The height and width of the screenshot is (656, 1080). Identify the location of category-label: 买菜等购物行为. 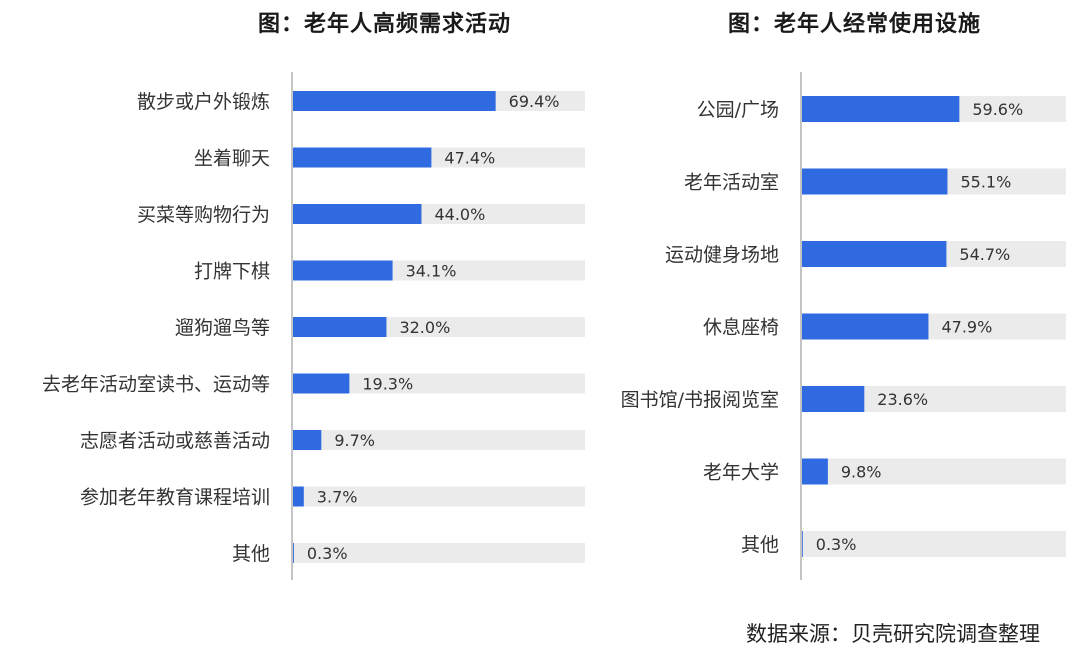
(203, 215).